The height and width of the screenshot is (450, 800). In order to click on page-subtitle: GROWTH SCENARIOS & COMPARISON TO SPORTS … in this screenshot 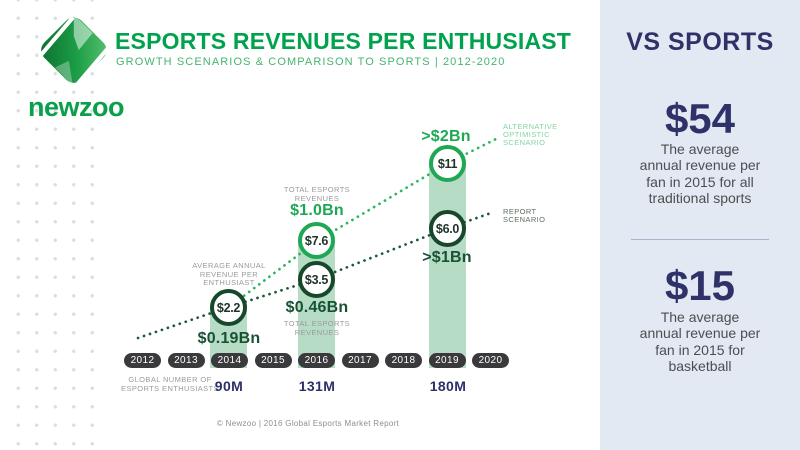, I will do `click(311, 62)`.